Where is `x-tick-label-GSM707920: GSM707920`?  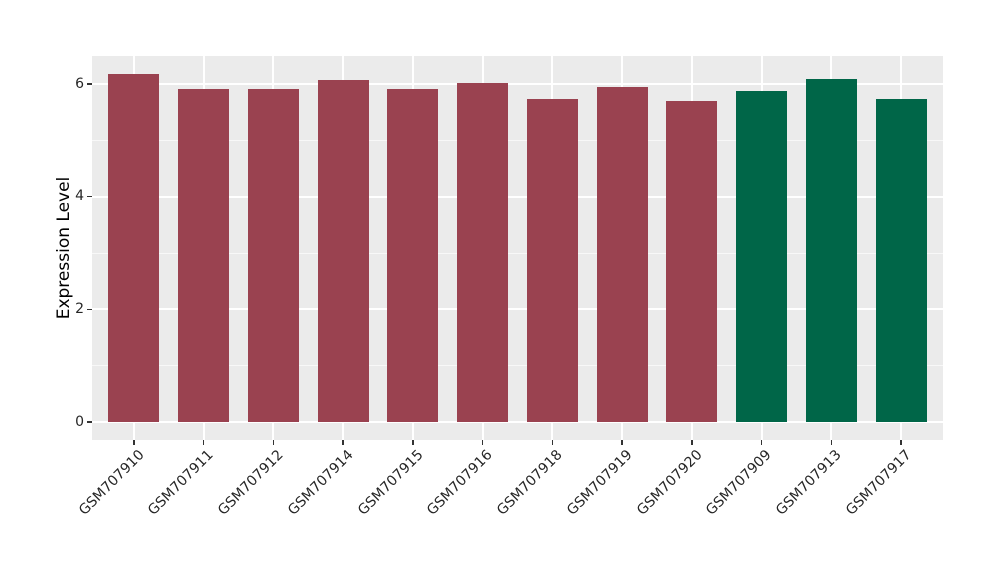 x-tick-label-GSM707920: GSM707920 is located at coordinates (669, 483).